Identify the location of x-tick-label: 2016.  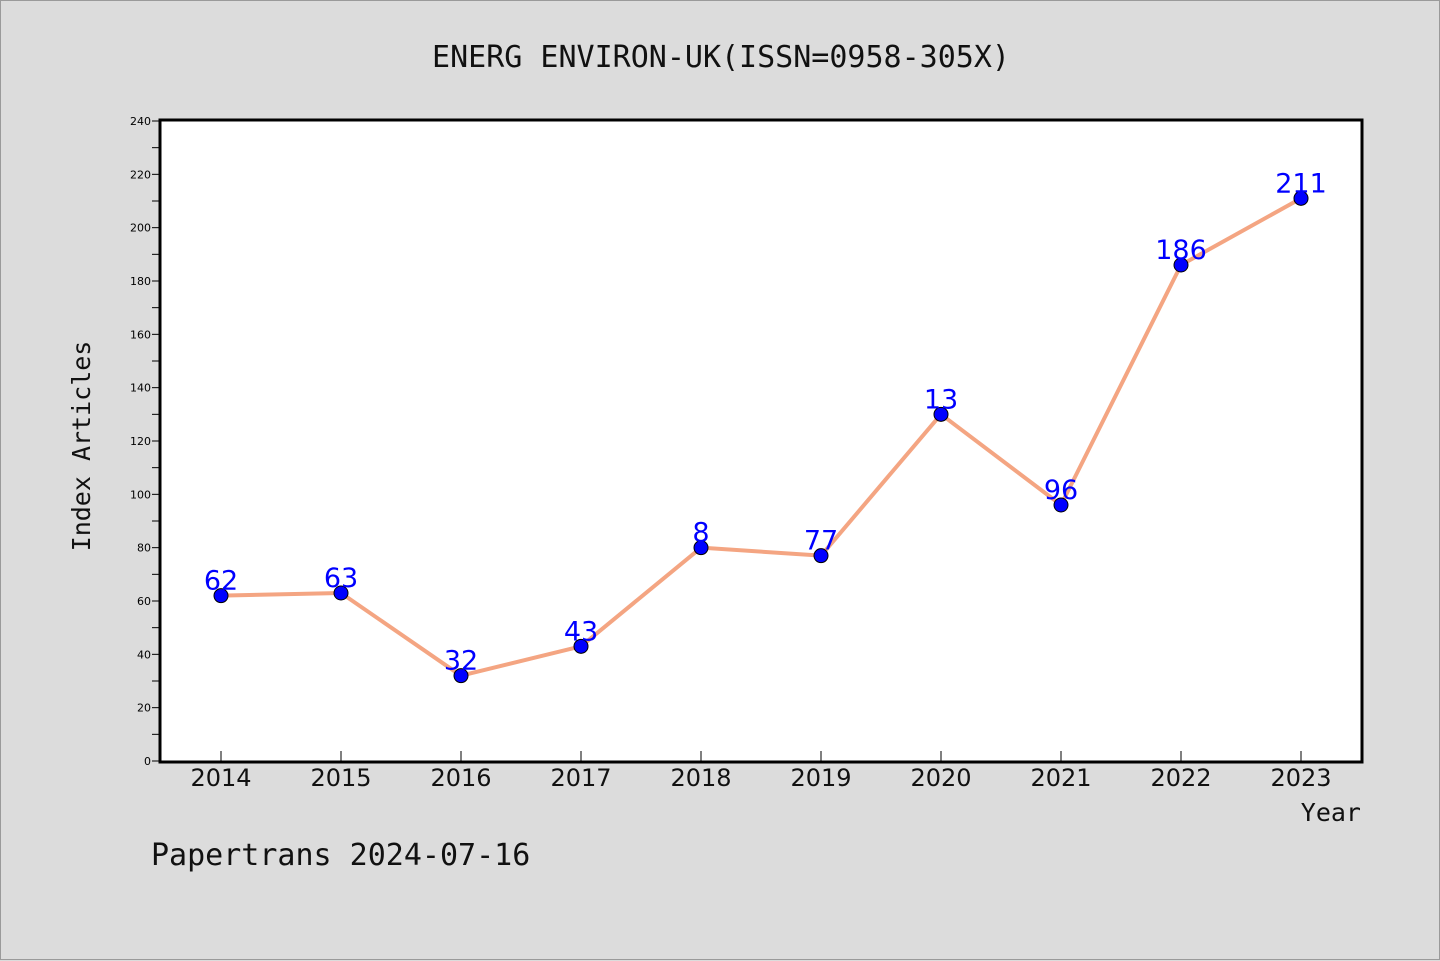
(460, 778).